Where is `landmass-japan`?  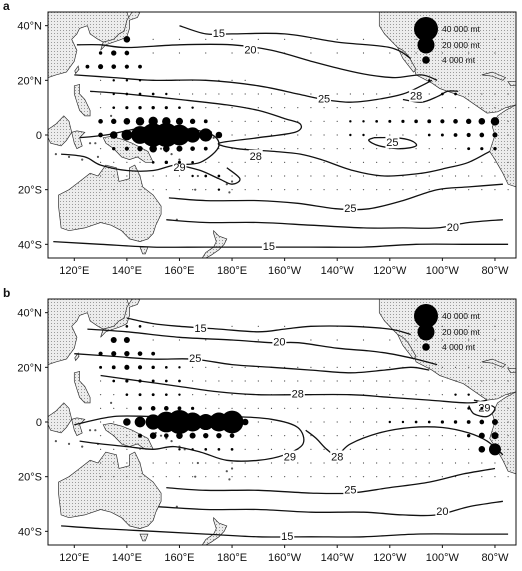
landmass-japan is located at coordinates (120, 318).